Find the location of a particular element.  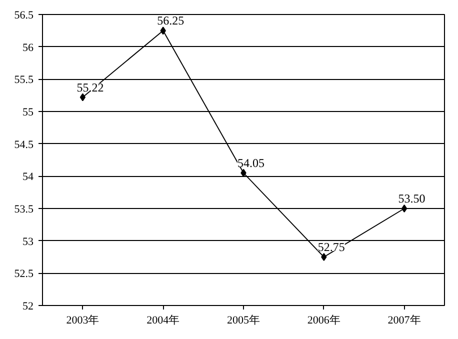

y-tick-label: 56 is located at coordinates (28, 48).